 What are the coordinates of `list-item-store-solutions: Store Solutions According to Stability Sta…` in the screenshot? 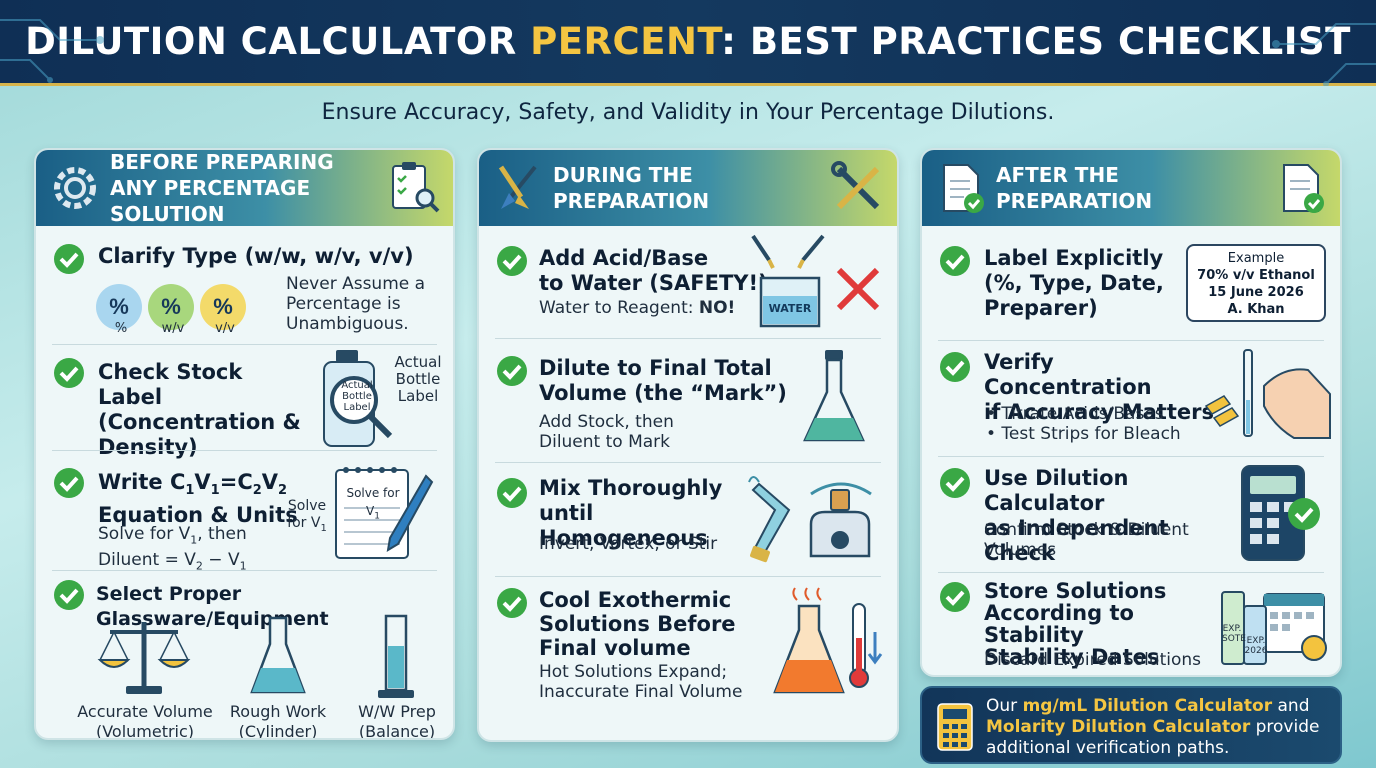 It's located at (1131, 624).